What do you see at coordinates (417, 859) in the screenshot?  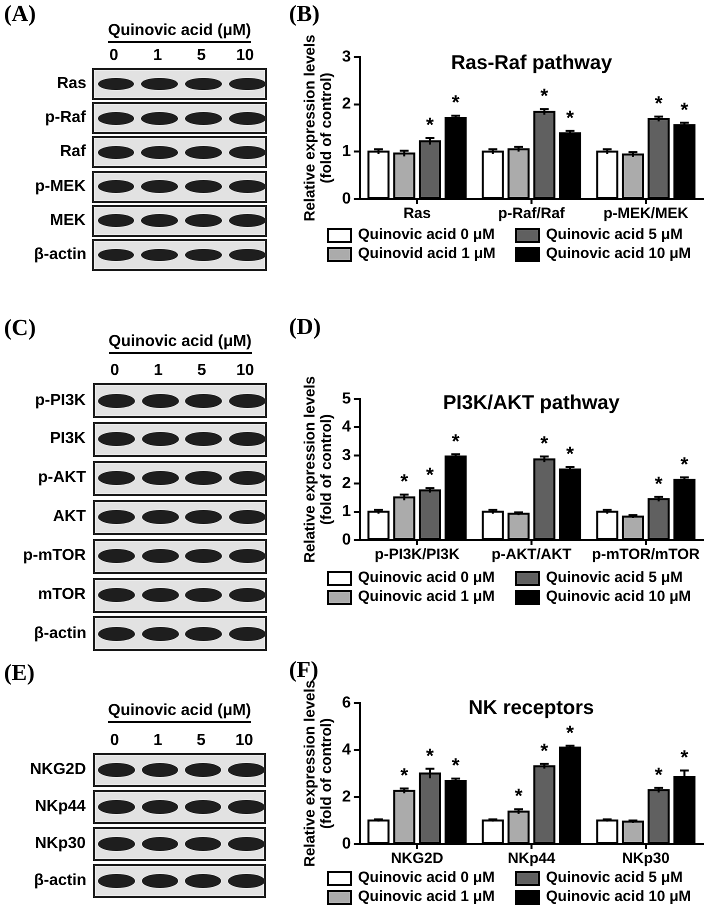 I see `x-tick-label: NKG2D` at bounding box center [417, 859].